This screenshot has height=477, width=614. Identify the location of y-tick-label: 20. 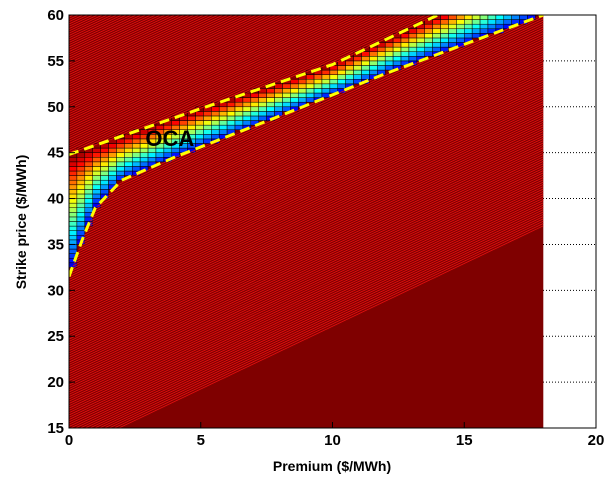
(55, 382).